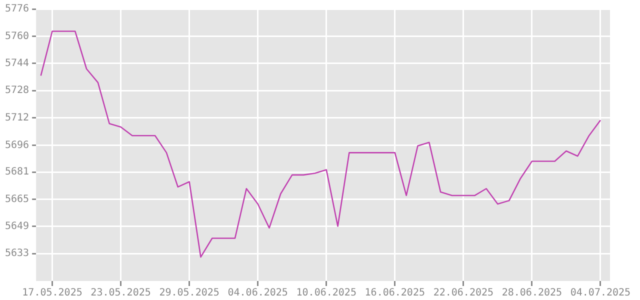 This screenshot has height=300, width=640. What do you see at coordinates (17, 90) in the screenshot?
I see `y-tick-label: 5728` at bounding box center [17, 90].